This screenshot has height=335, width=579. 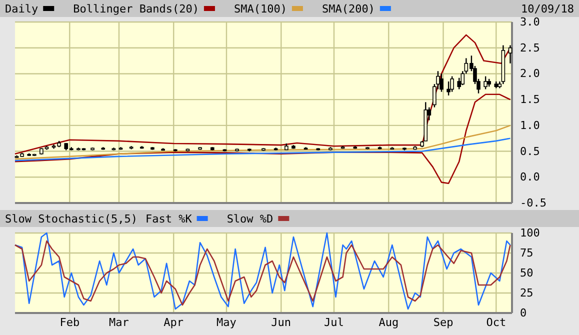 What do you see at coordinates (530, 125) in the screenshot?
I see `y-tick-label: 1.0` at bounding box center [530, 125].